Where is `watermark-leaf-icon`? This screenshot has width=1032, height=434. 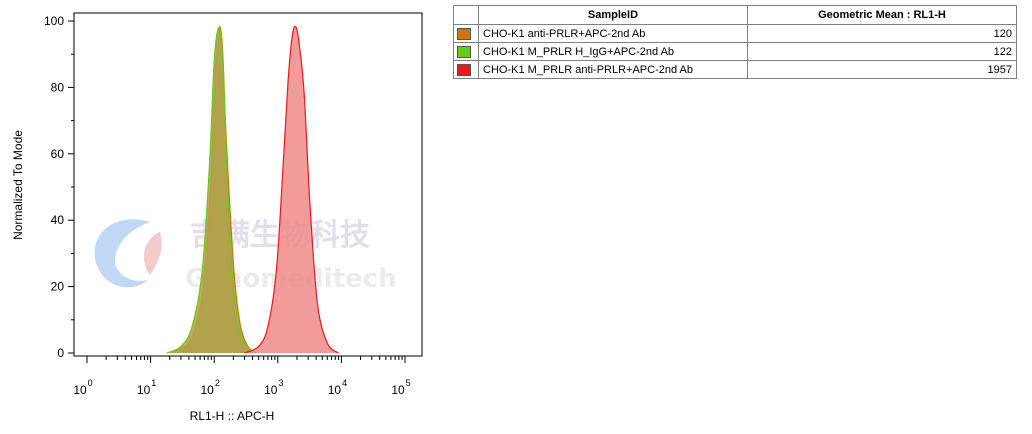 watermark-leaf-icon is located at coordinates (152, 253).